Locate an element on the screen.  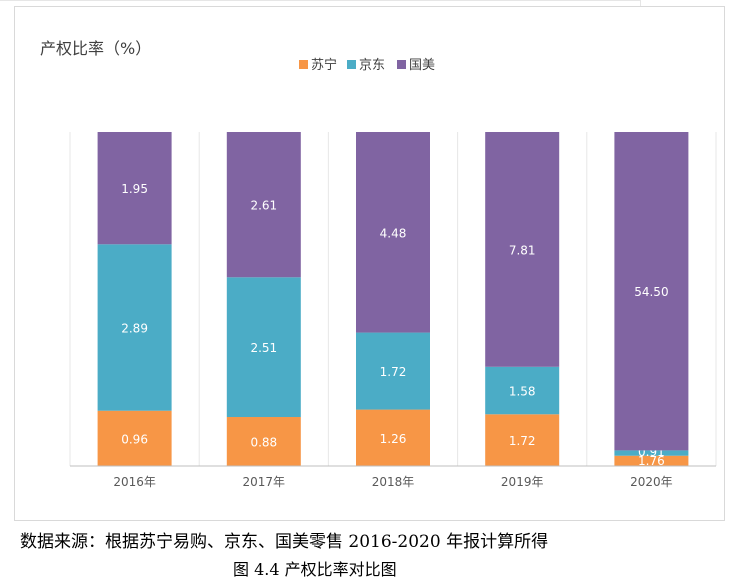
x-tick-labels: 2016年 2017年 2018年 2019年 2020年 is located at coordinates (392, 482).